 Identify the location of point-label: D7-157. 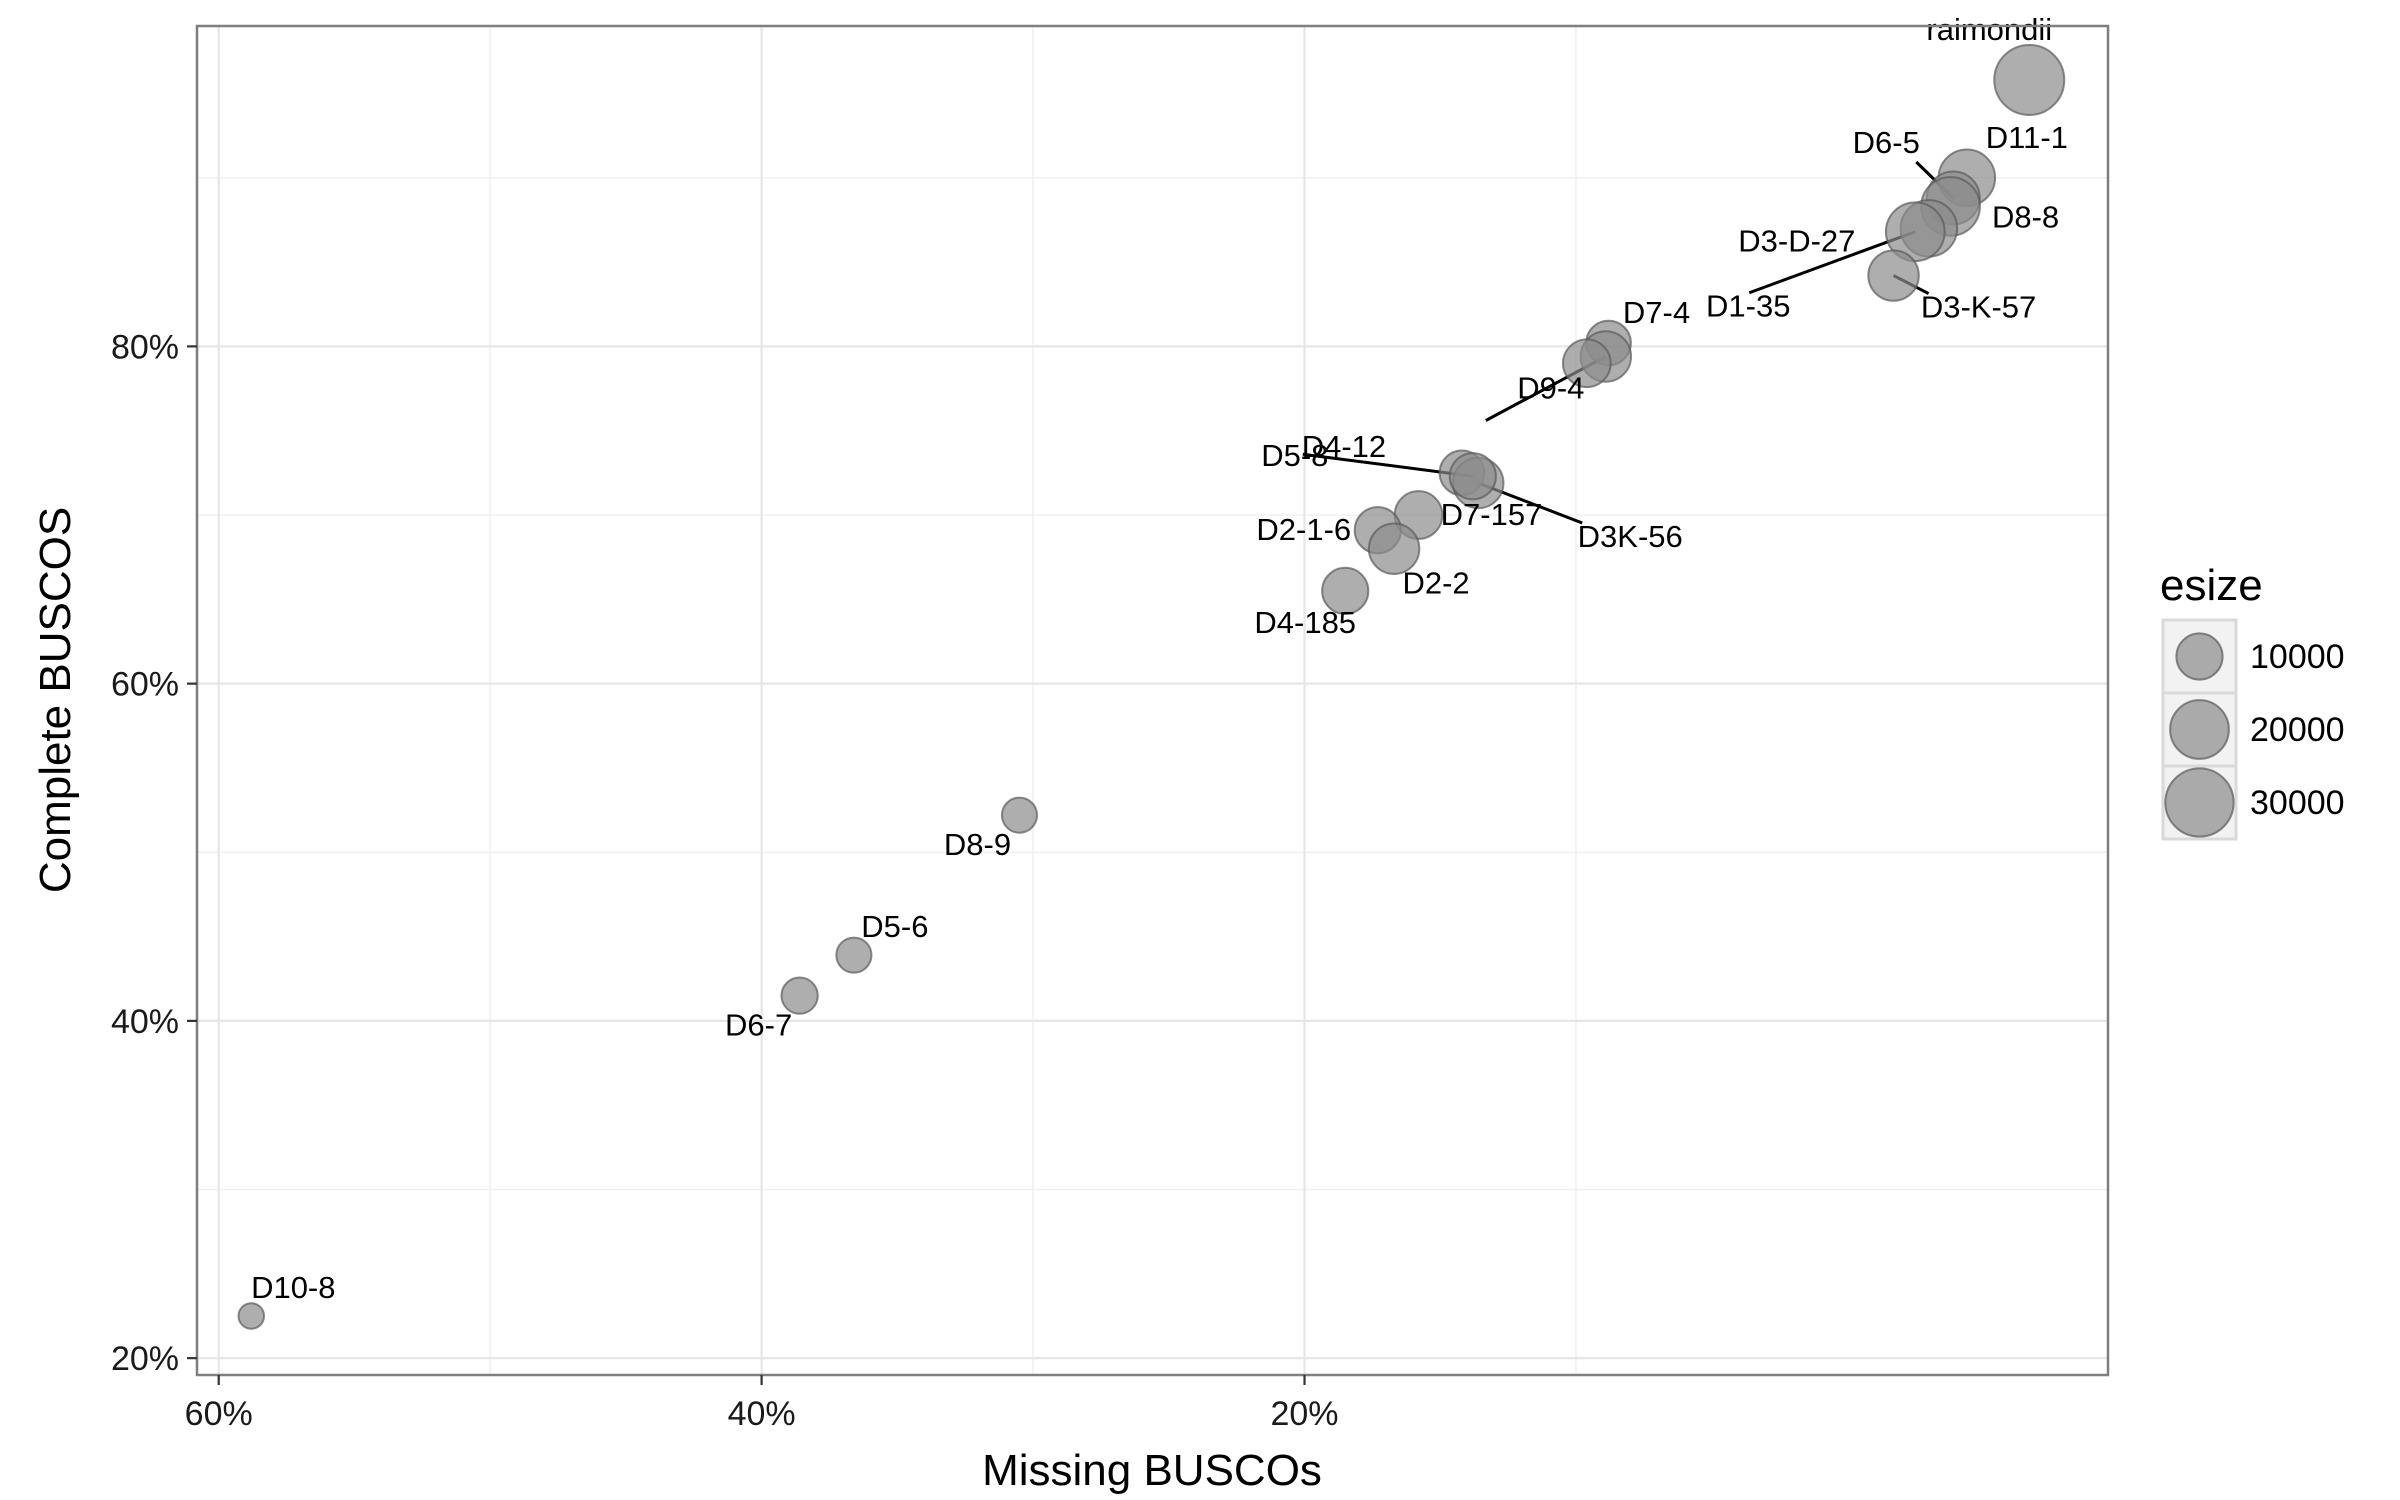
(1492, 514).